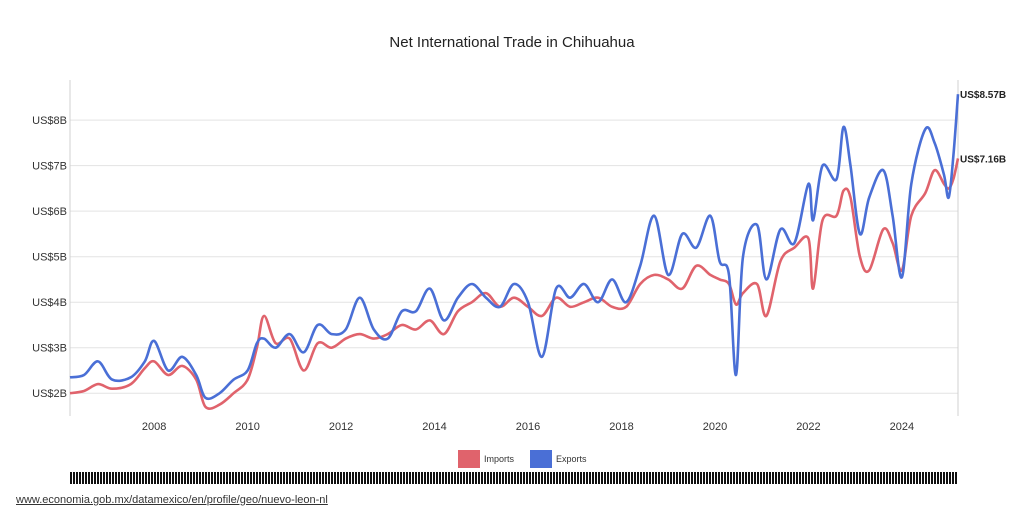 This screenshot has width=1024, height=524. What do you see at coordinates (49, 349) in the screenshot?
I see `y-tick-label: US$3B` at bounding box center [49, 349].